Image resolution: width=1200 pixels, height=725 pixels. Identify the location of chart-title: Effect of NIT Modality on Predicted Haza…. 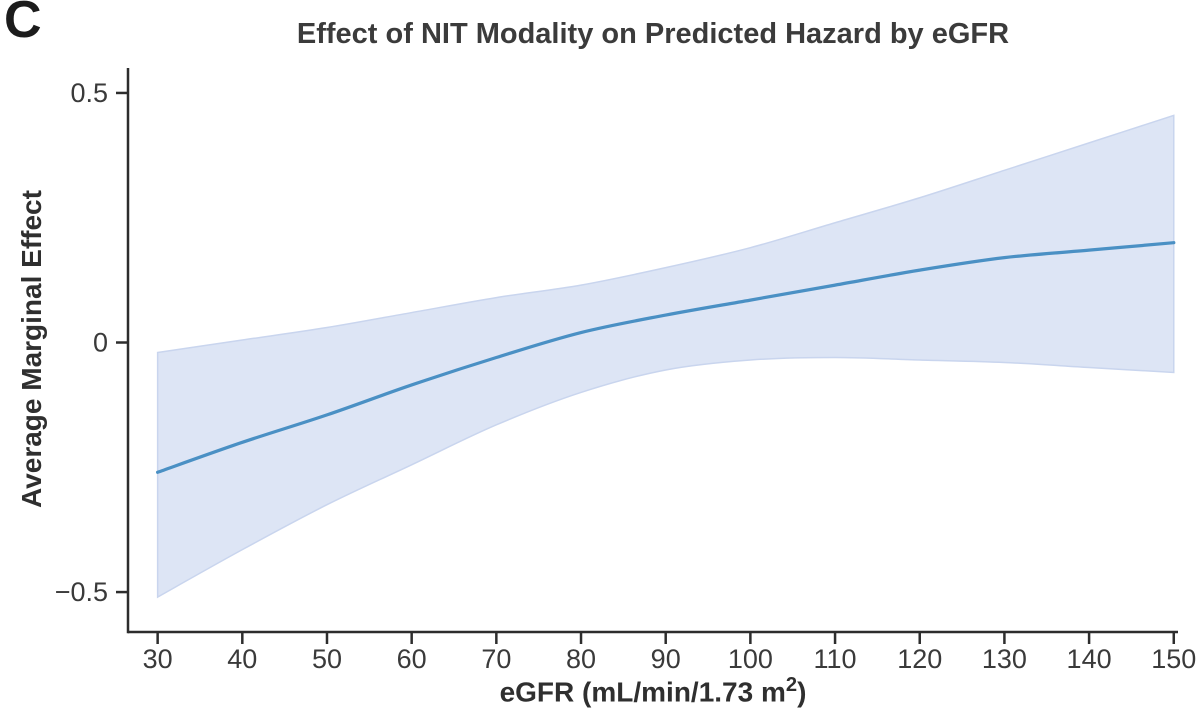
(653, 34).